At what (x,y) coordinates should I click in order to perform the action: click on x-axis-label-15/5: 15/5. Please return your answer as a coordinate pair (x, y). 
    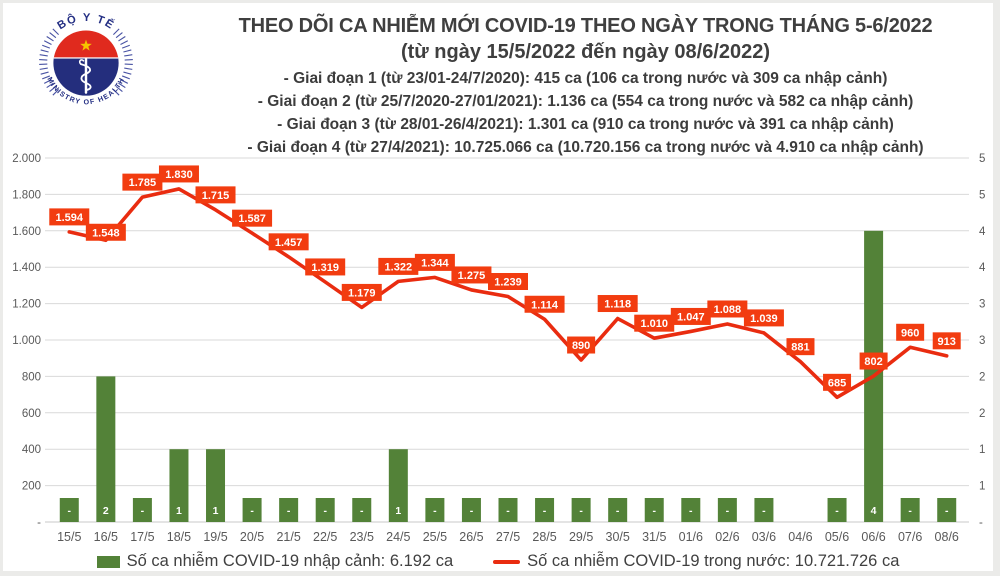
    Looking at the image, I should click on (69, 537).